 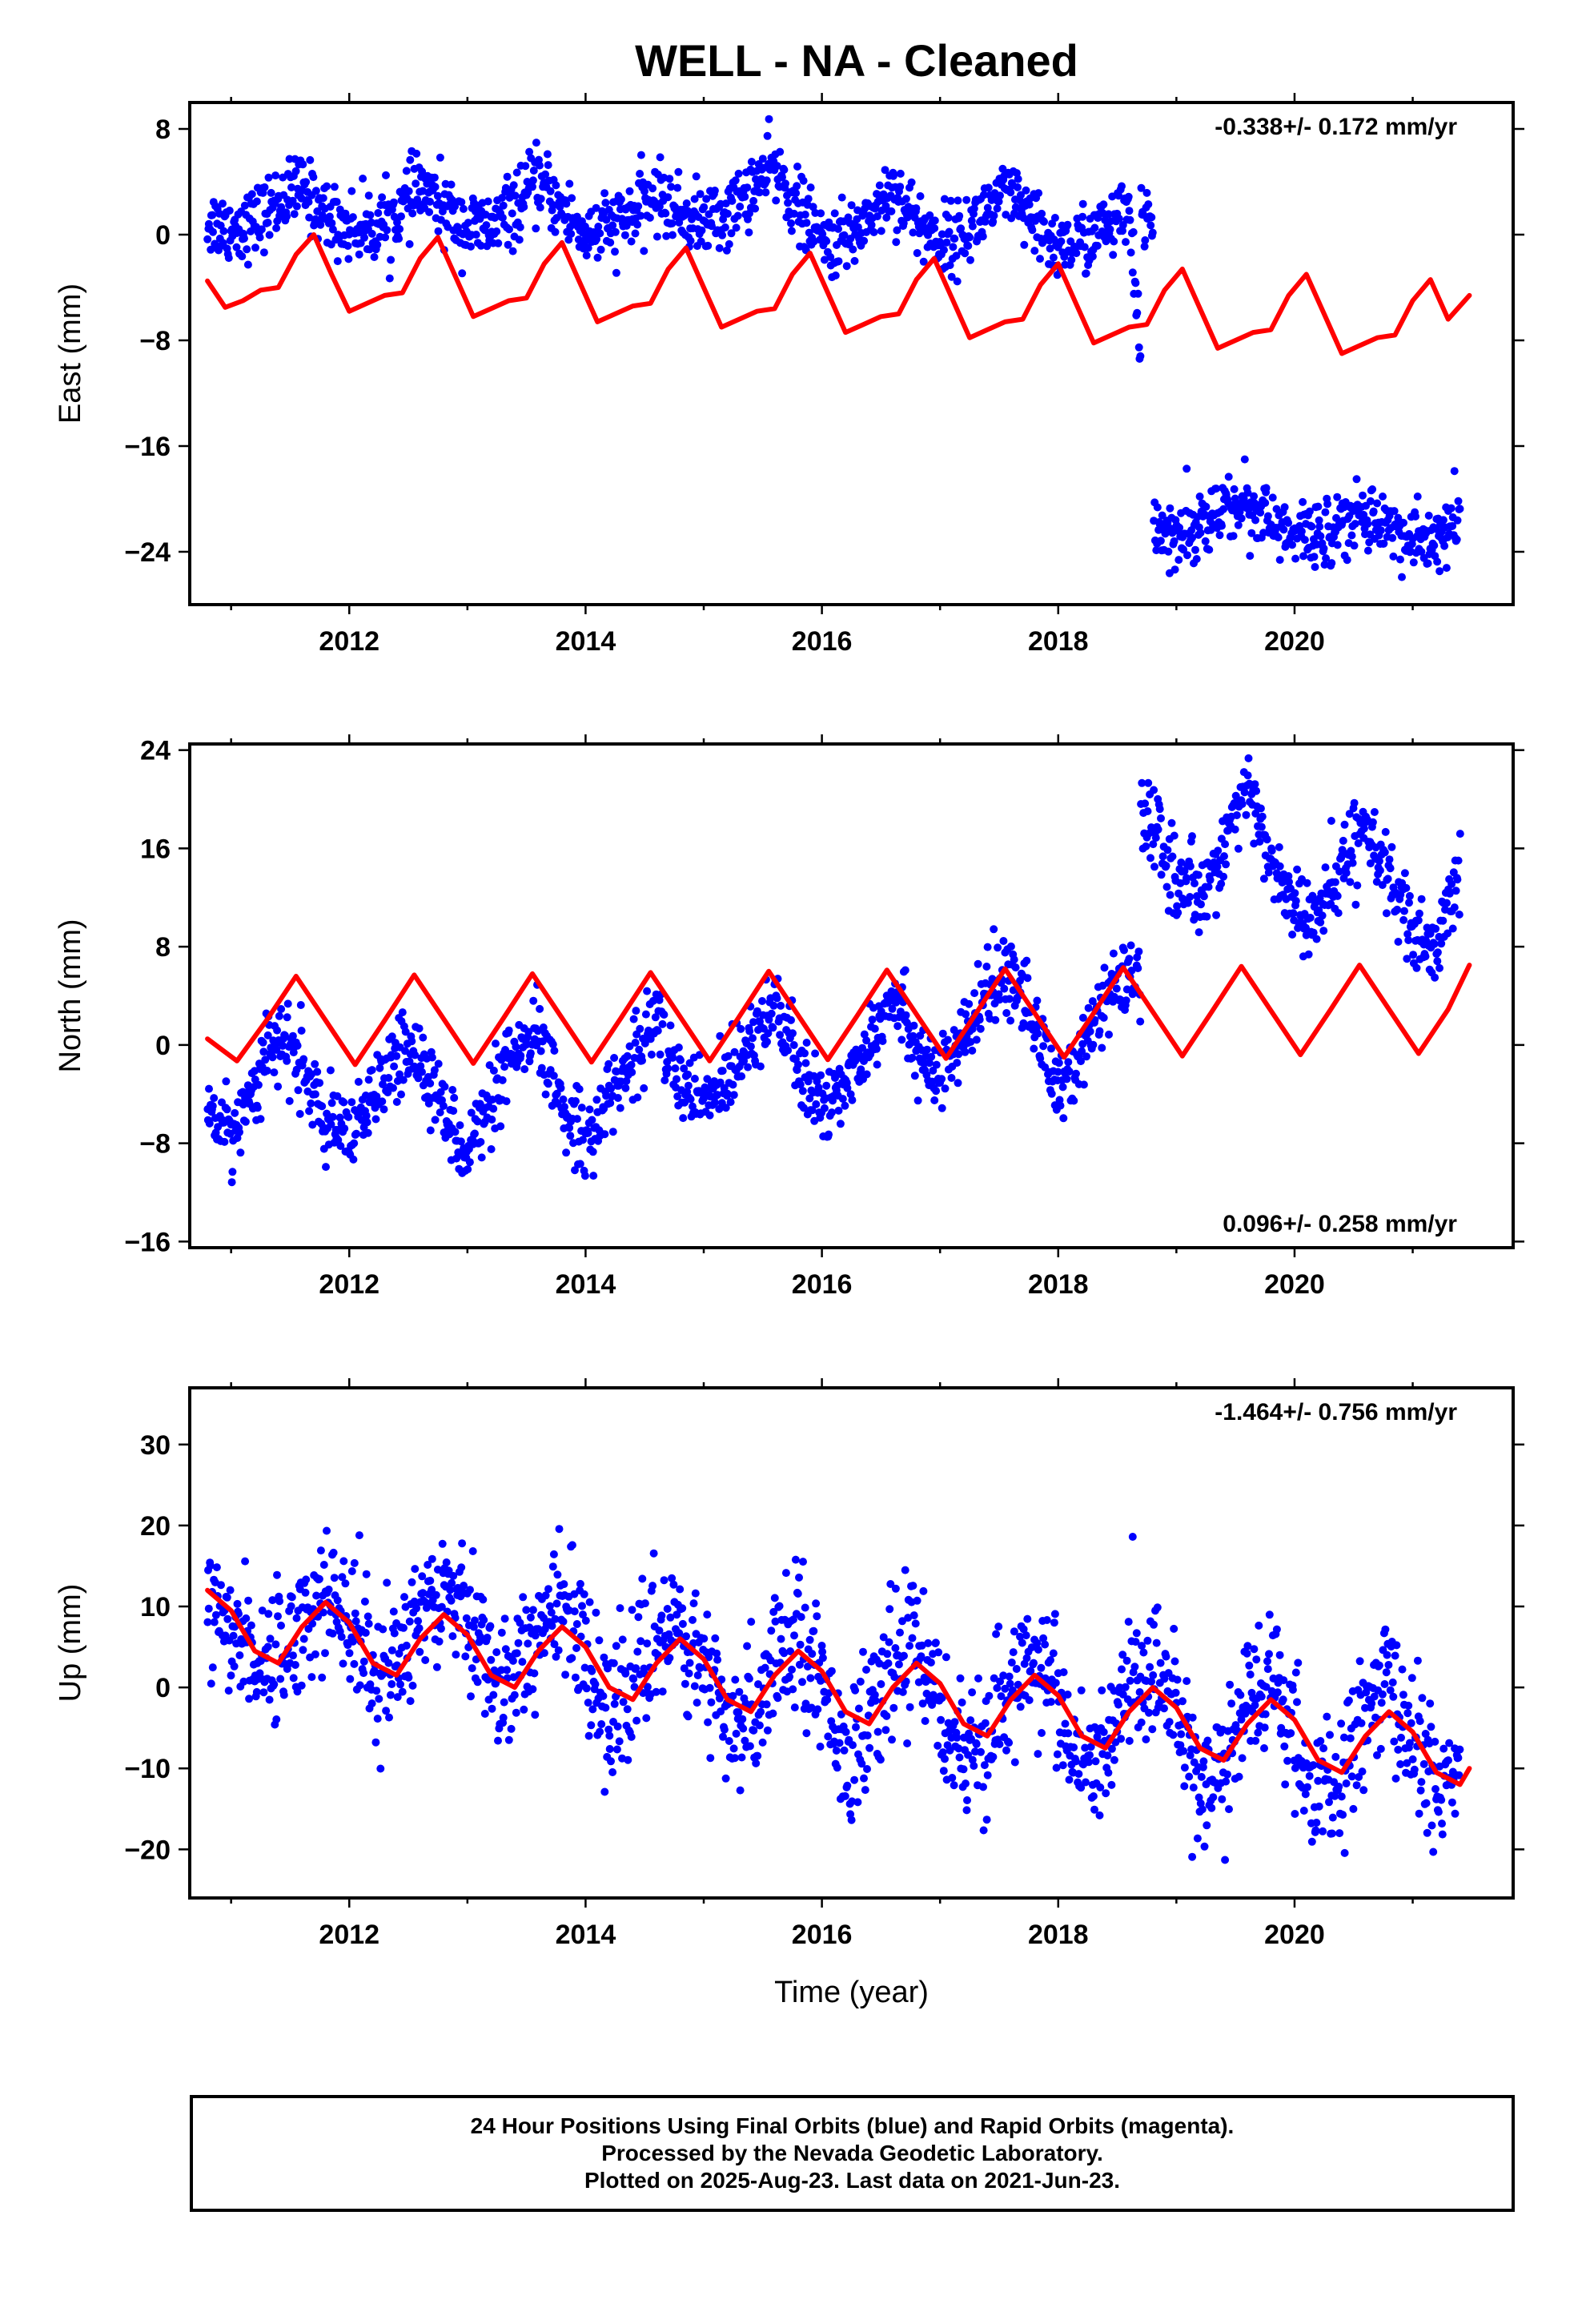 I want to click on y-axis-label: East (mm), so click(x=70, y=353).